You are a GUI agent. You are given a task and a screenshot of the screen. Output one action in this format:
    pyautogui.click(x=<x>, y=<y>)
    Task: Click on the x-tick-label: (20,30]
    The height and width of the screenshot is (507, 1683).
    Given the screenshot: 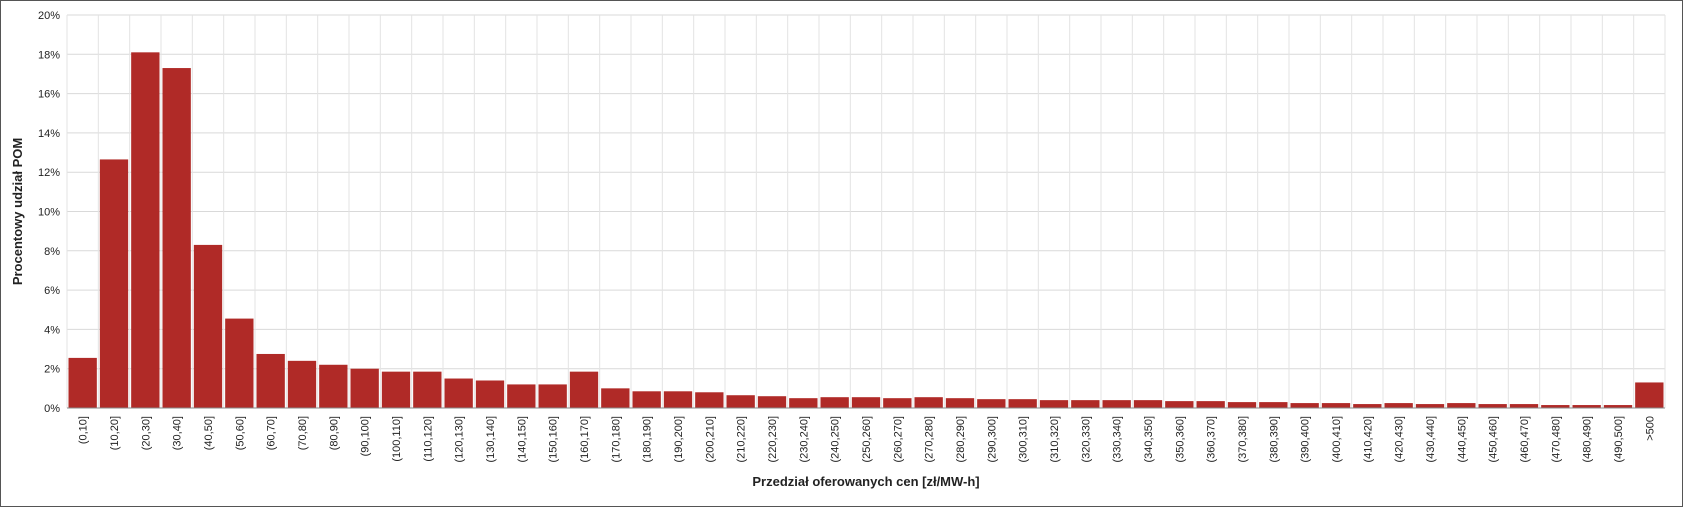 What is the action you would take?
    pyautogui.click(x=146, y=433)
    